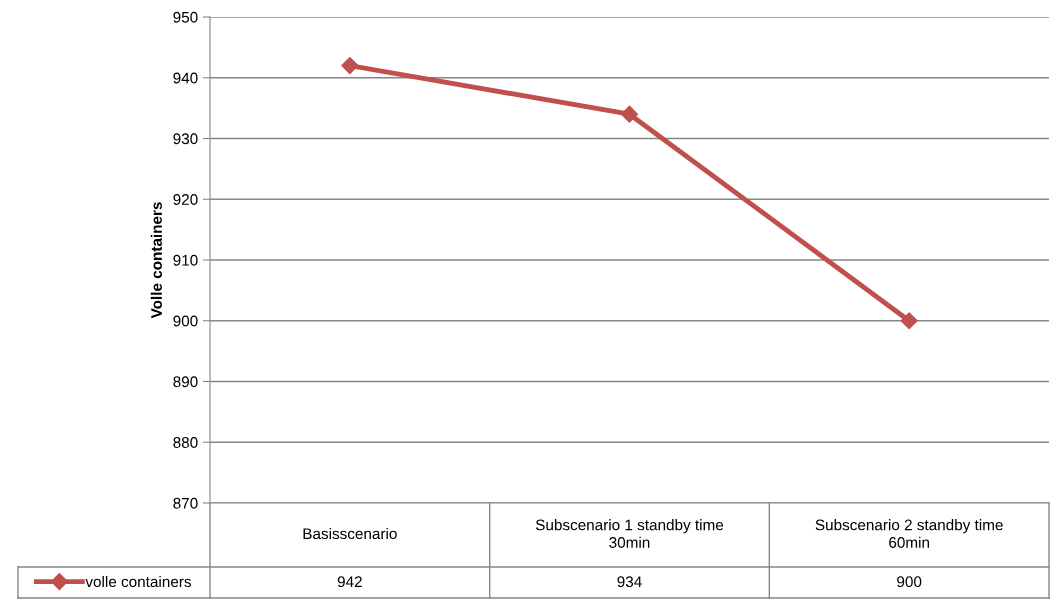 The image size is (1051, 599). I want to click on y-tick-label: 920, so click(185, 199).